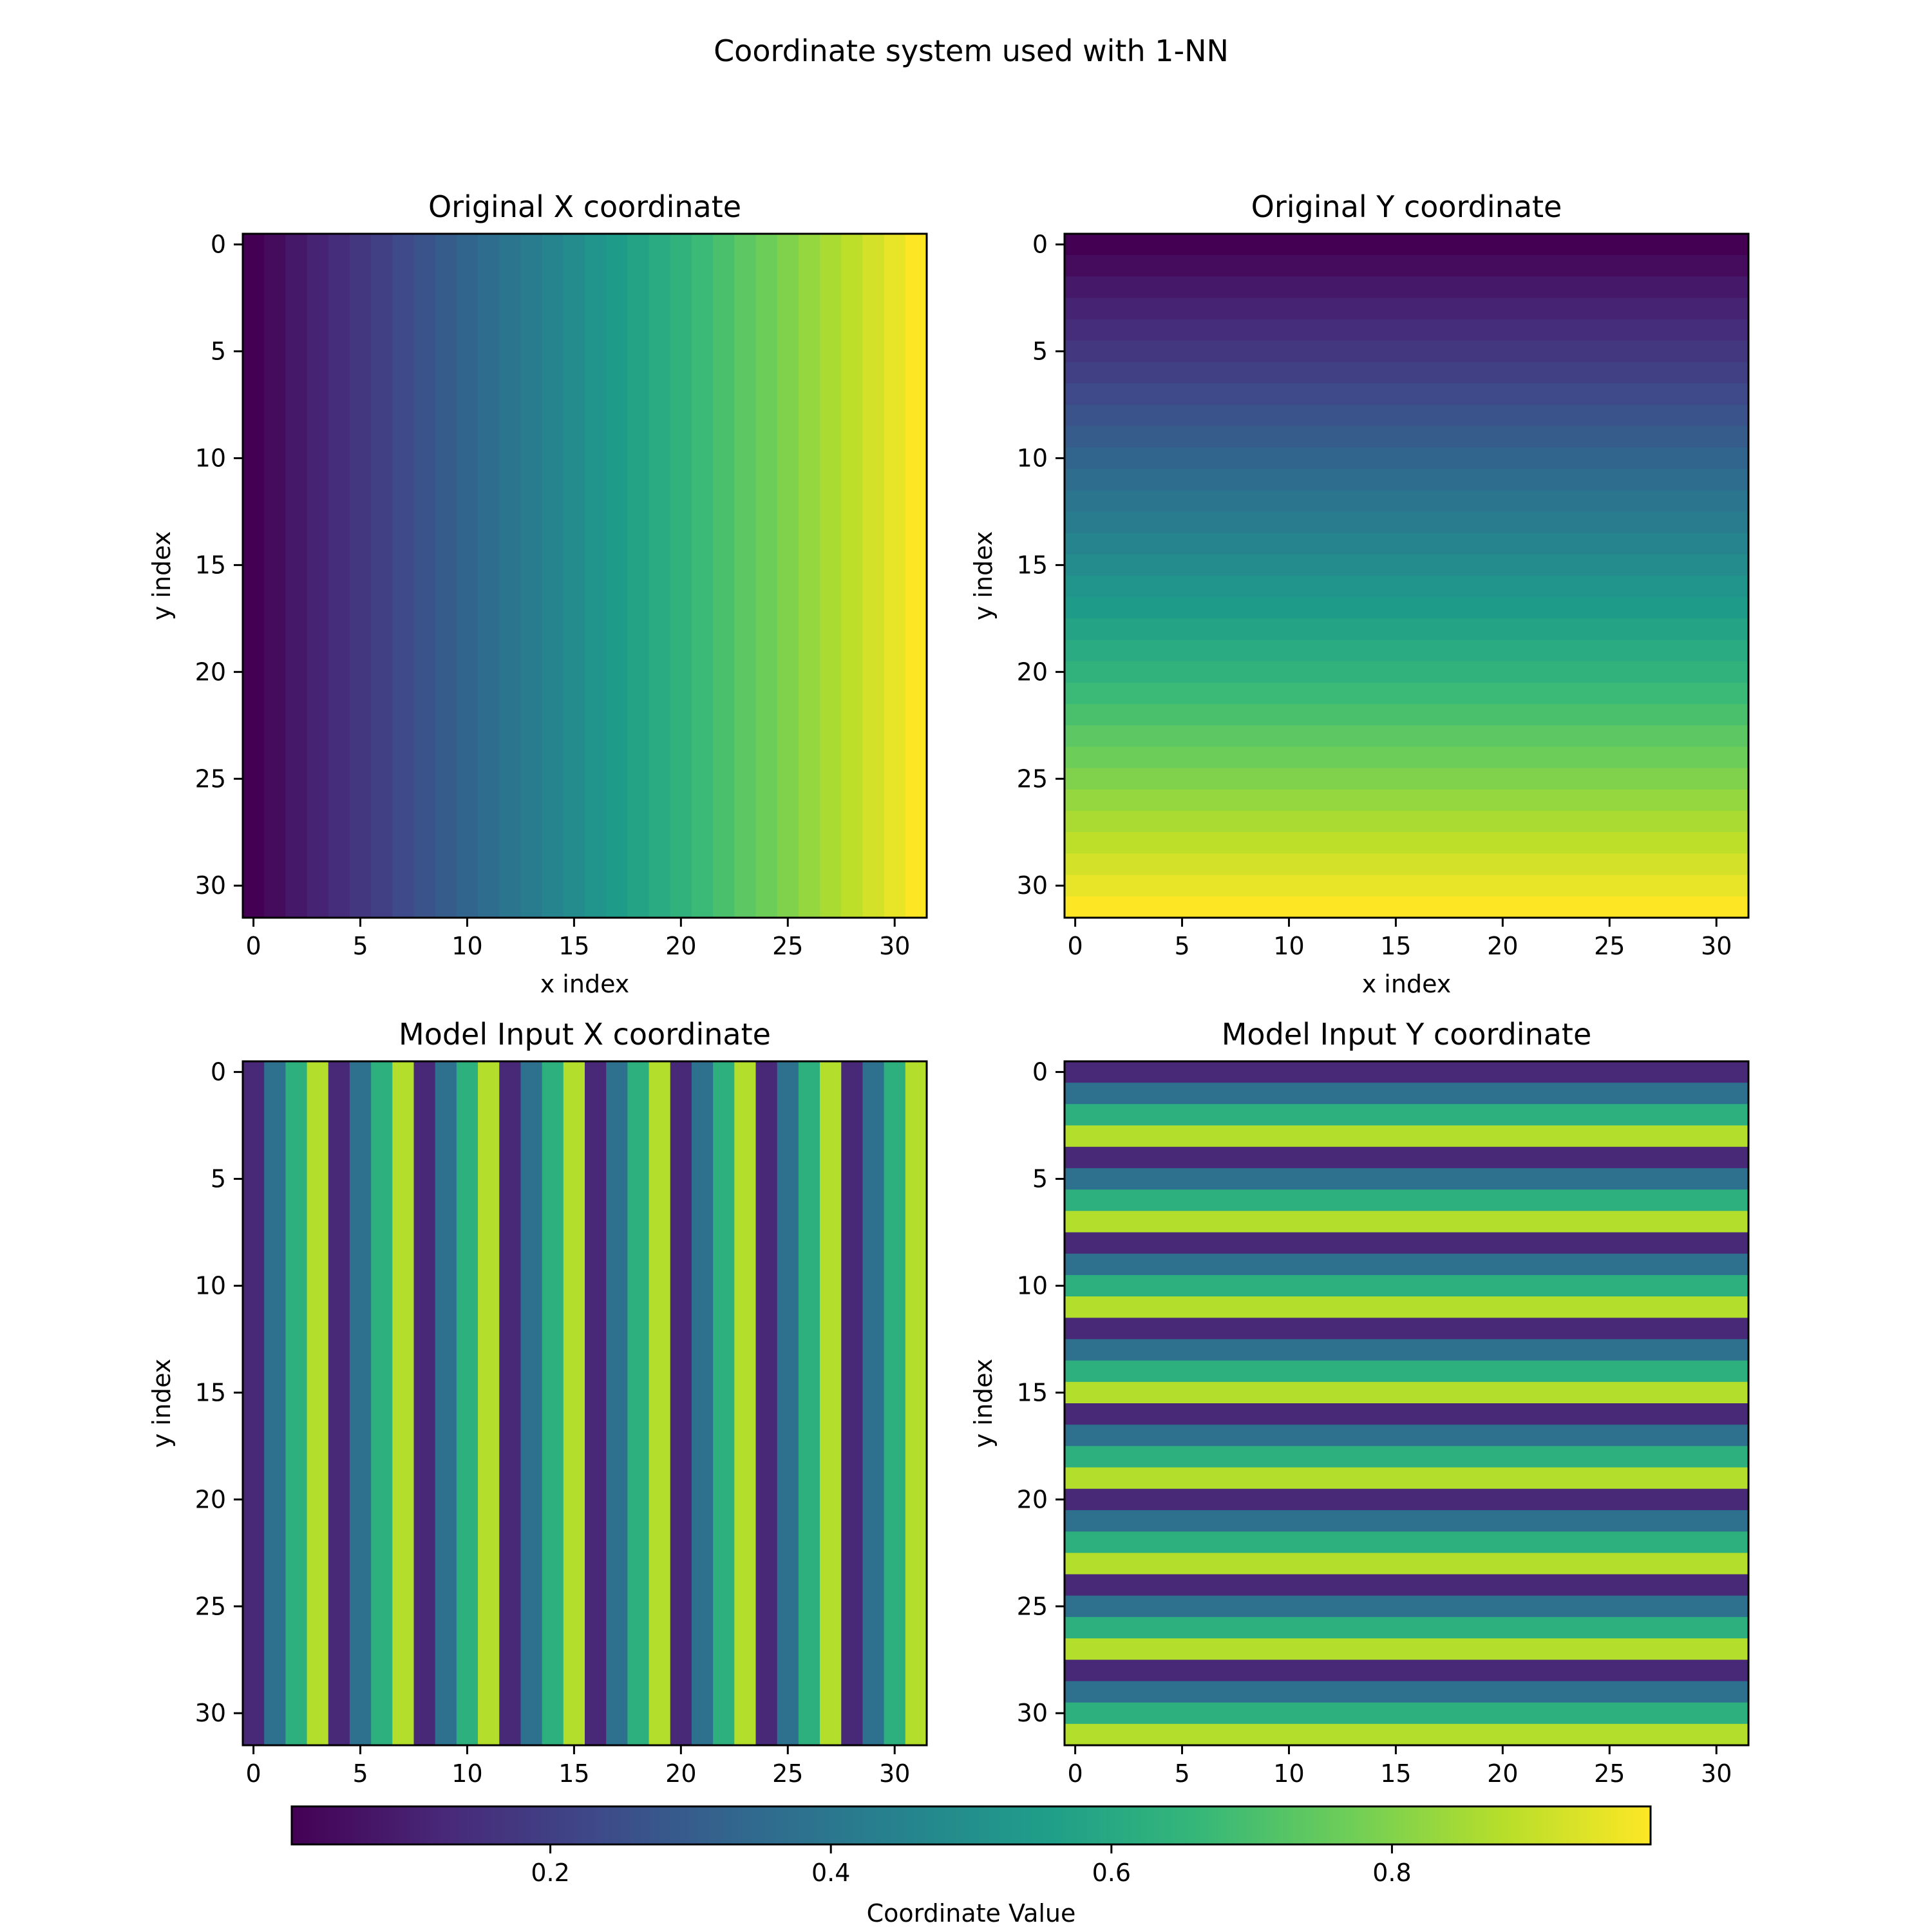  What do you see at coordinates (1288, 1773) in the screenshot?
I see `x-tick-label: 10` at bounding box center [1288, 1773].